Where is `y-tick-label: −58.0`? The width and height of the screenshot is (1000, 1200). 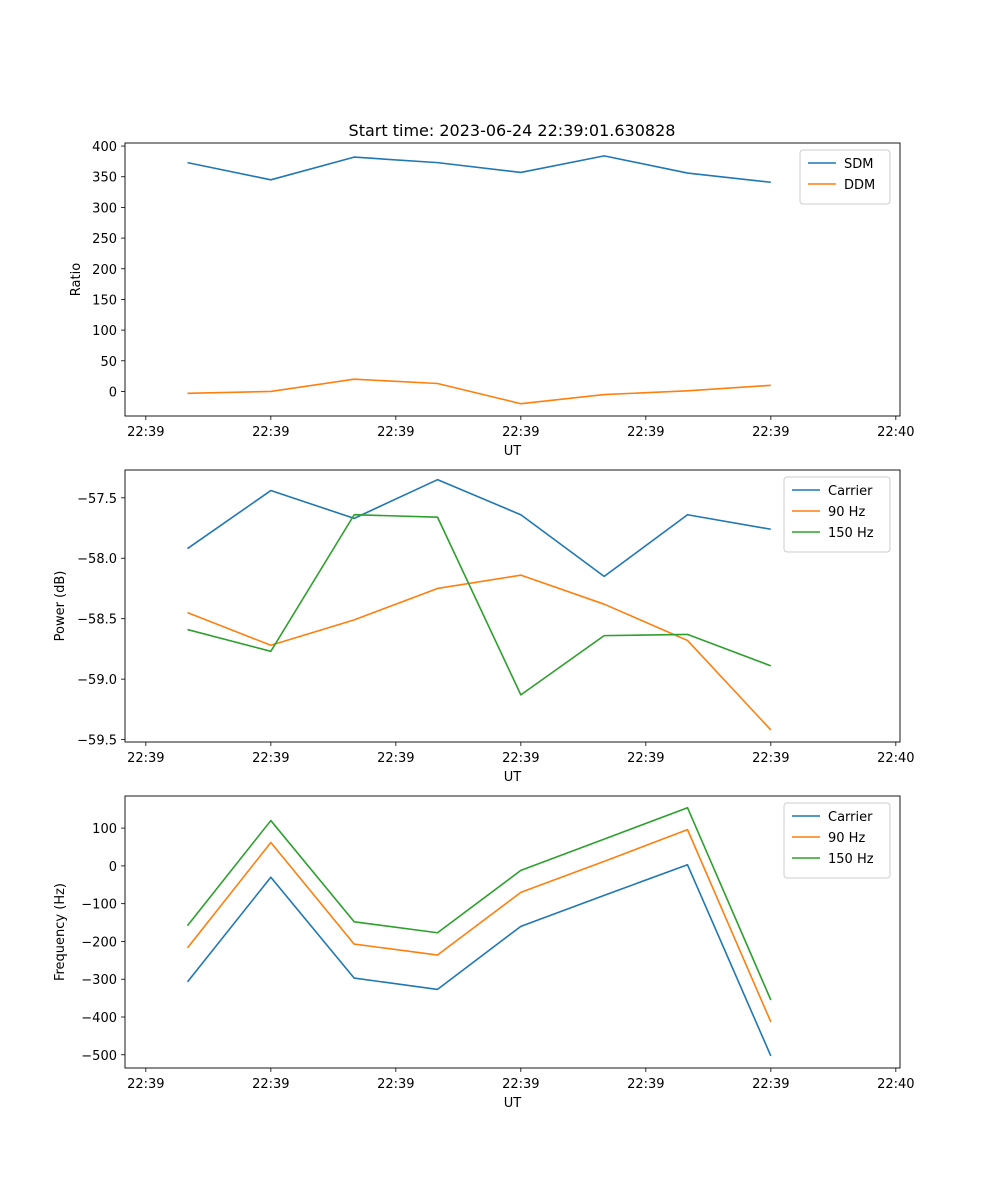
y-tick-label: −58.0 is located at coordinates (97, 559).